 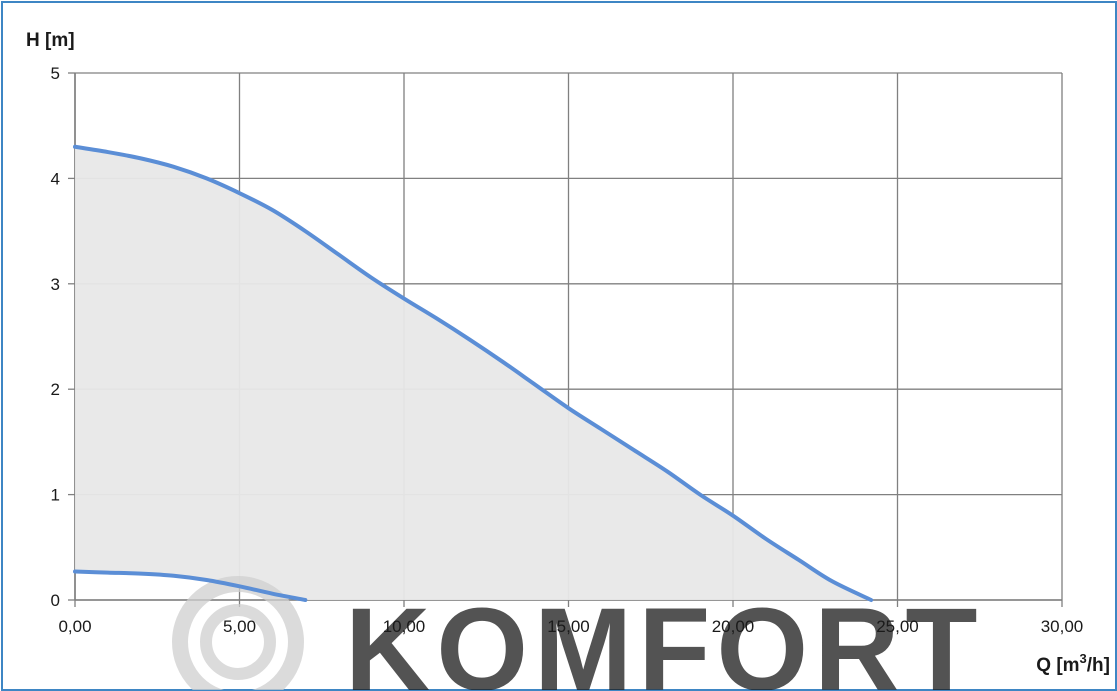 I want to click on x-axis-title: Q [m3/h], so click(x=1073, y=663).